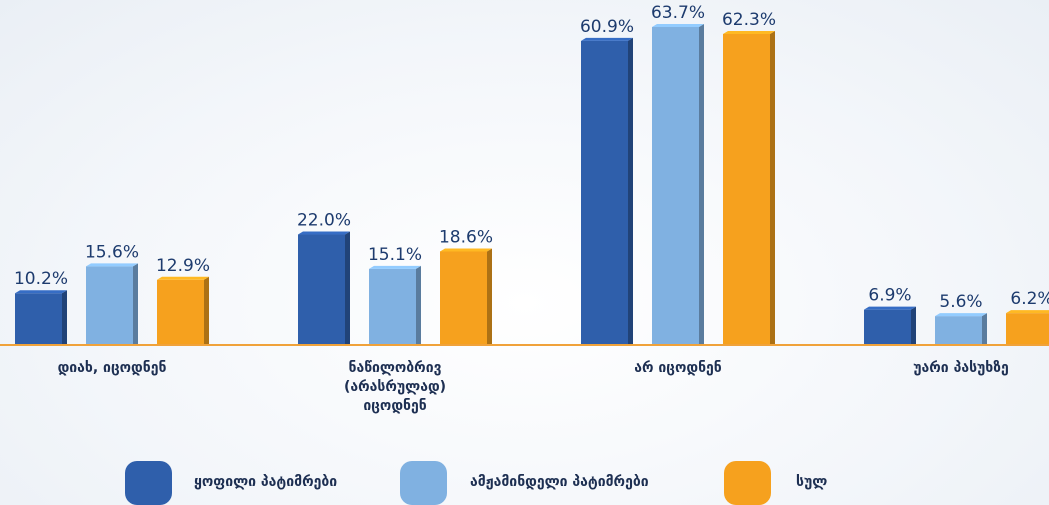 The image size is (1049, 505). I want to click on value-label: 12.9%, so click(183, 266).